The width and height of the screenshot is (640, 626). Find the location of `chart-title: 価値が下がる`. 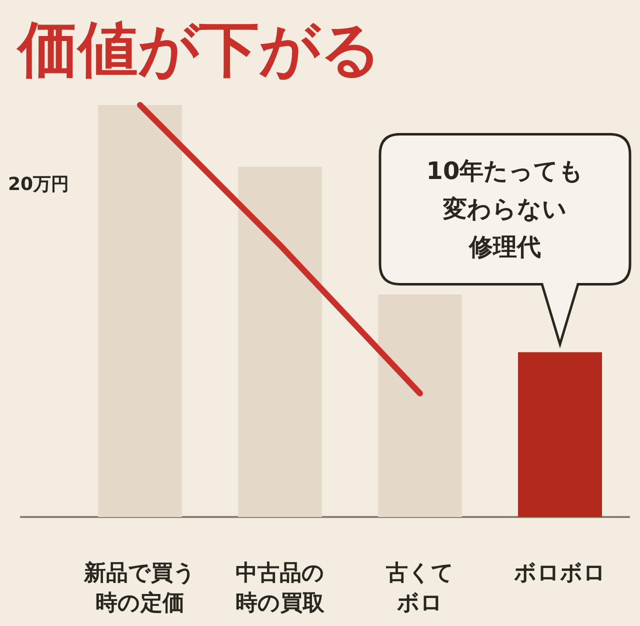

chart-title: 価値が下がる is located at coordinates (198, 50).